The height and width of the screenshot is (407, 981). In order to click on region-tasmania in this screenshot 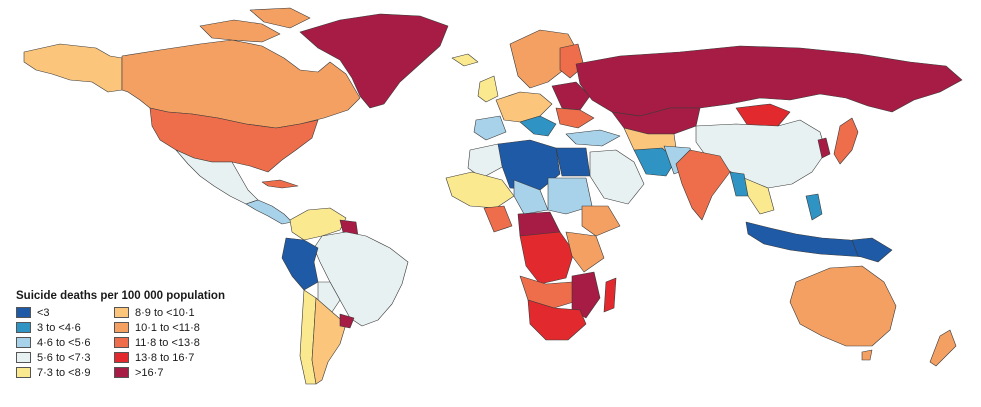, I will do `click(867, 355)`.